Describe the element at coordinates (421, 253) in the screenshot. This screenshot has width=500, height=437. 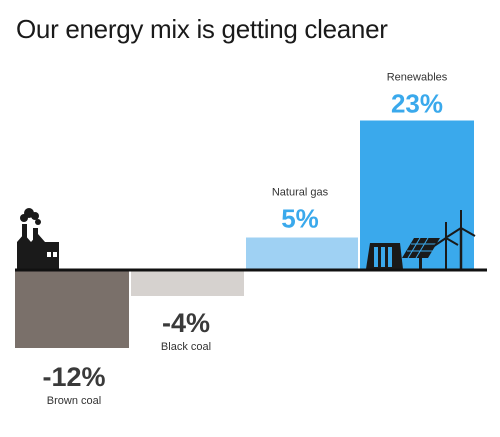
I see `solar-panel-icon` at that location.